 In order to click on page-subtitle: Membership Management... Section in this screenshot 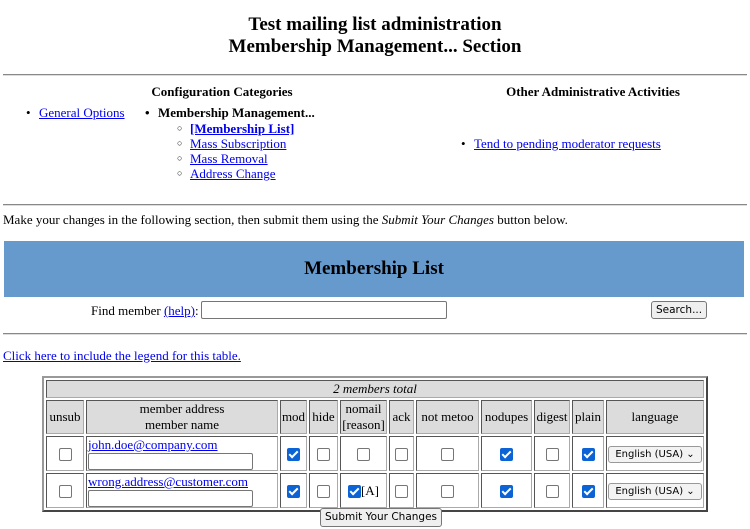, I will do `click(375, 46)`.